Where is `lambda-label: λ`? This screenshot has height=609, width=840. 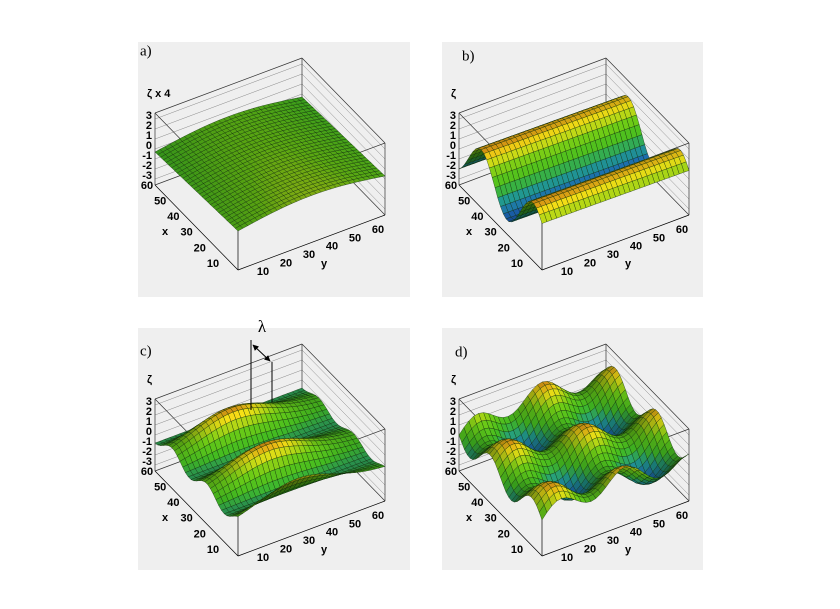
lambda-label: λ is located at coordinates (262, 326).